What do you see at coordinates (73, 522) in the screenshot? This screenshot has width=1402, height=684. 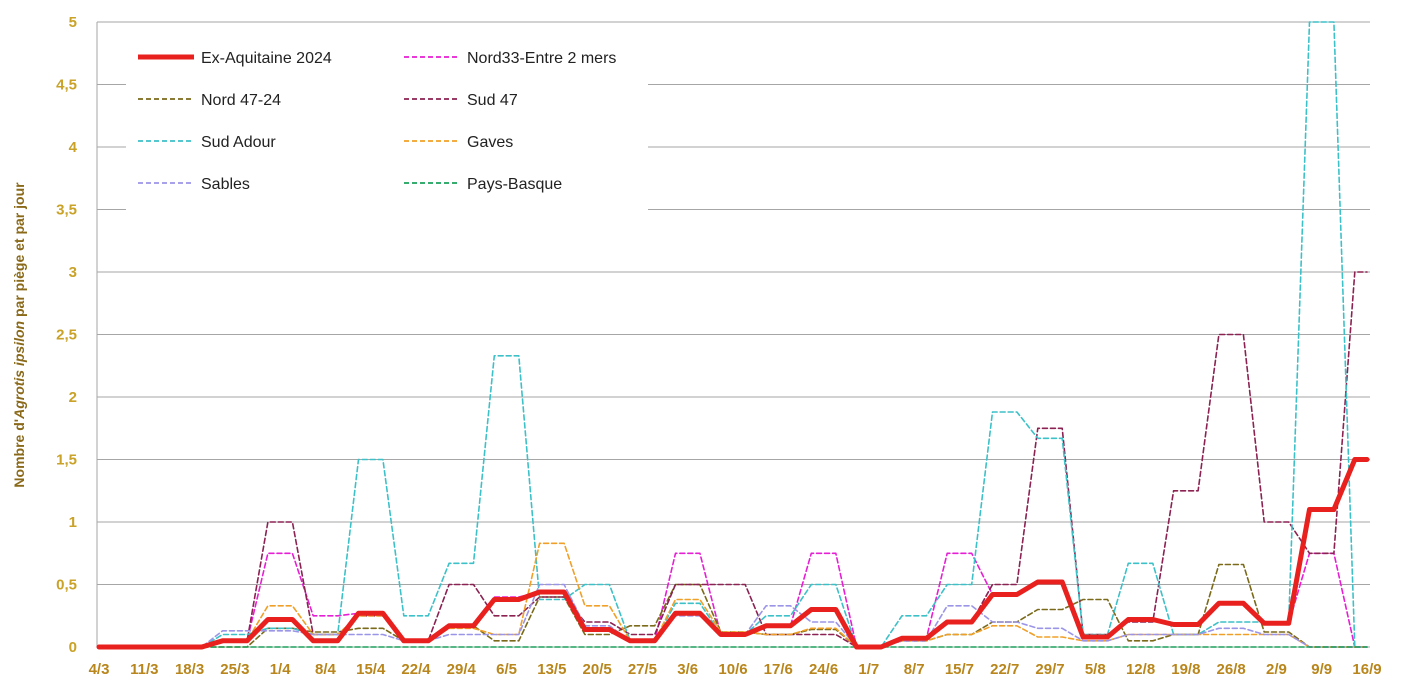 I see `y-tick-label: 1` at bounding box center [73, 522].